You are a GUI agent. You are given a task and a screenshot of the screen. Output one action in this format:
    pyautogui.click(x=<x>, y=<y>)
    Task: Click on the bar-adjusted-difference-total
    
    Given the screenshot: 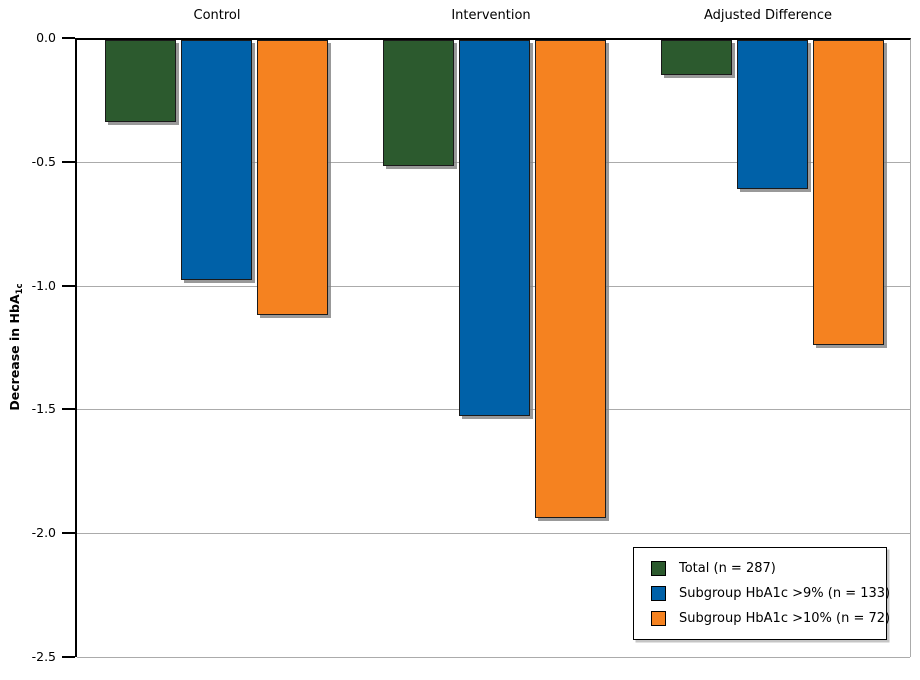 What is the action you would take?
    pyautogui.click(x=696, y=57)
    